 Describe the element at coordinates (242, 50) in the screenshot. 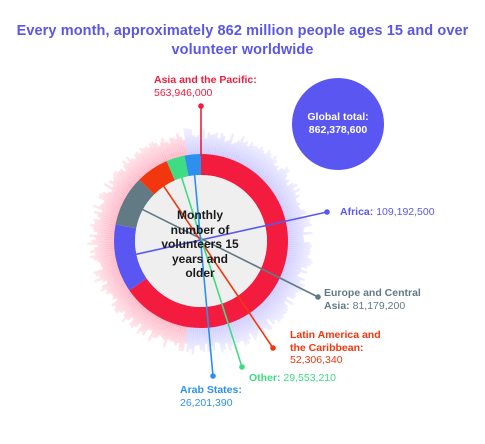

I see `chart-title-line-2: volunteer worldwide` at that location.